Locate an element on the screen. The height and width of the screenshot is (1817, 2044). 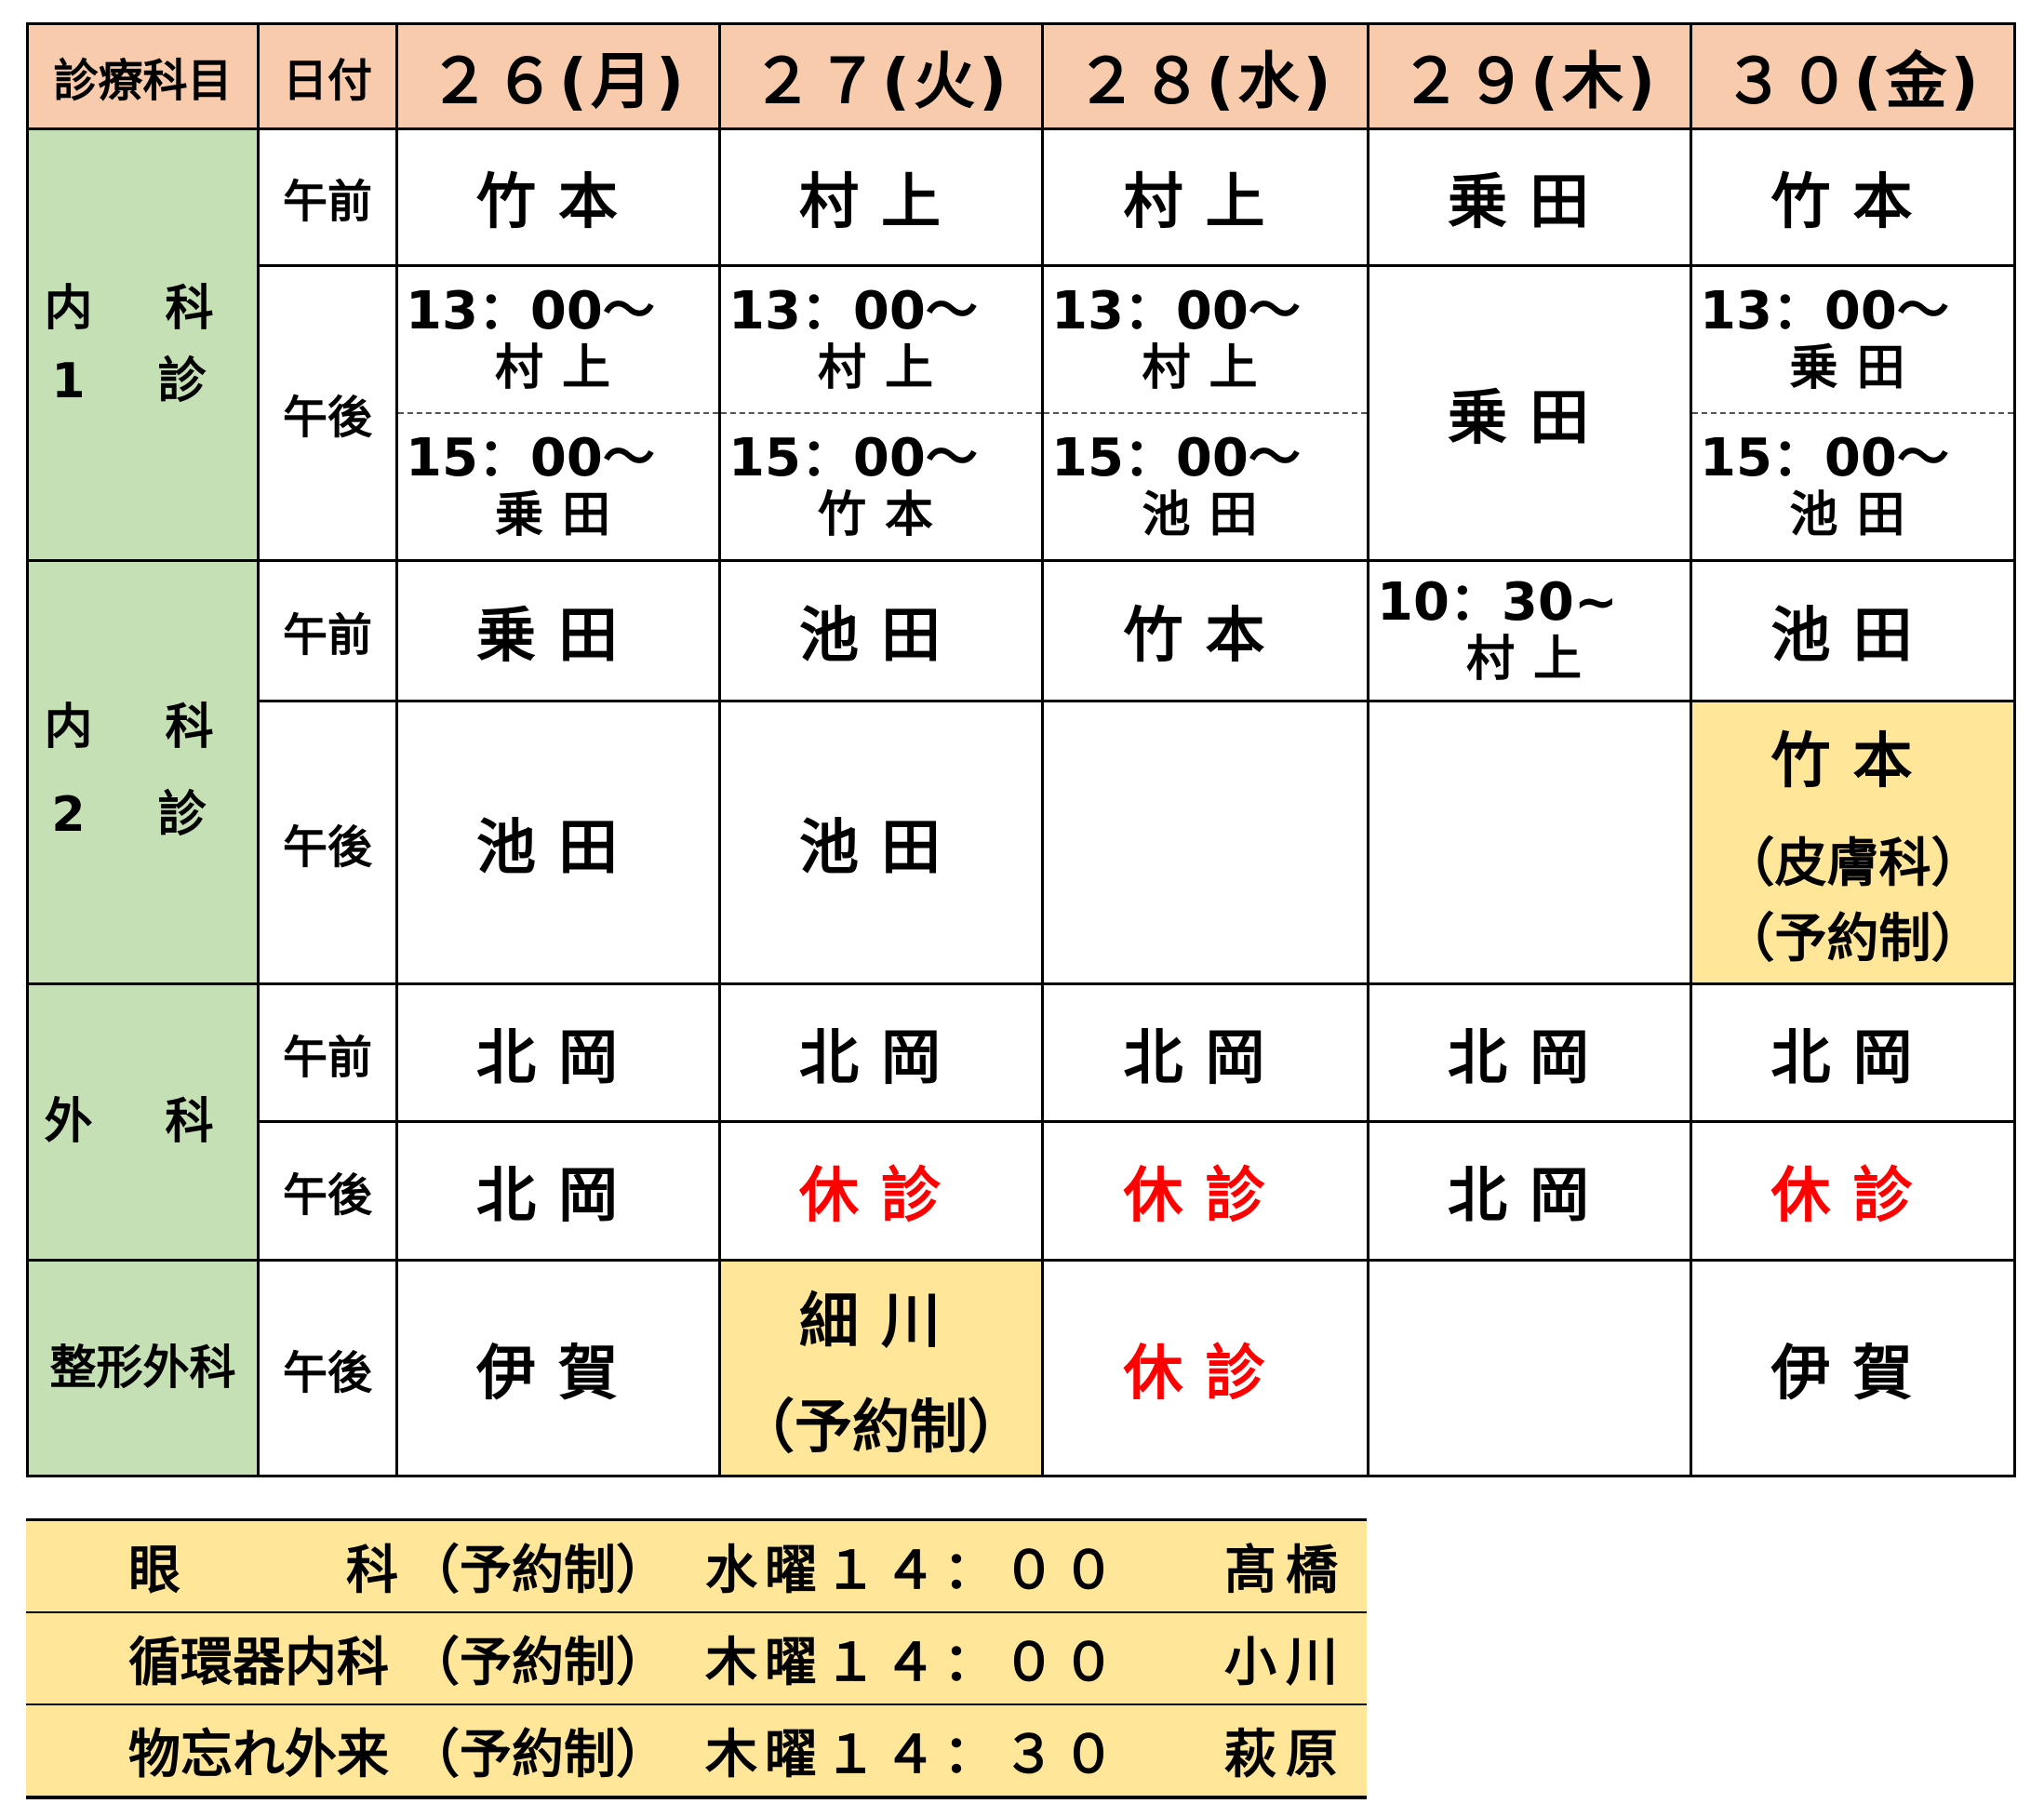
dept-text: 循環器内科 is located at coordinates (259, 1663).